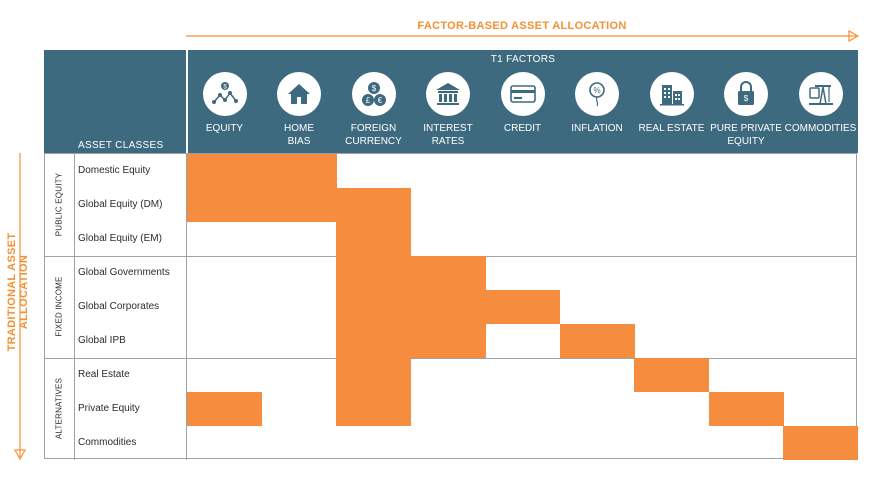 This screenshot has height=479, width=870. Describe the element at coordinates (523, 59) in the screenshot. I see `t1-factors-label: T1 FACTORS` at that location.